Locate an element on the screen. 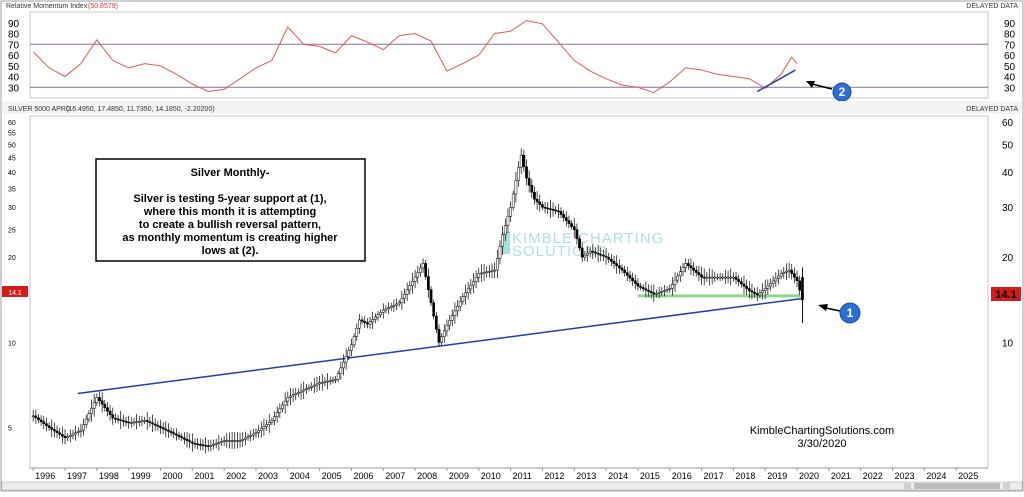  x-tick-label: 2019 is located at coordinates (777, 476).